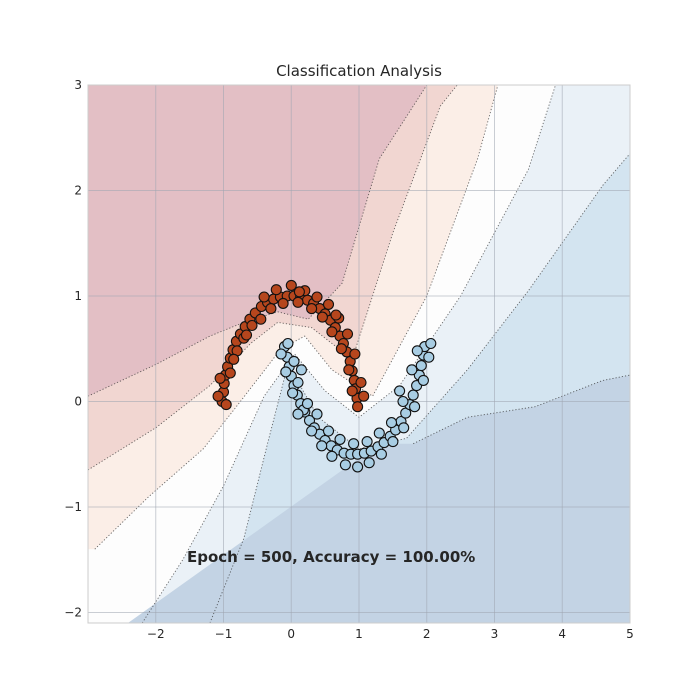 The width and height of the screenshot is (700, 700). Describe the element at coordinates (224, 634) in the screenshot. I see `x-tick-label: −1` at that location.